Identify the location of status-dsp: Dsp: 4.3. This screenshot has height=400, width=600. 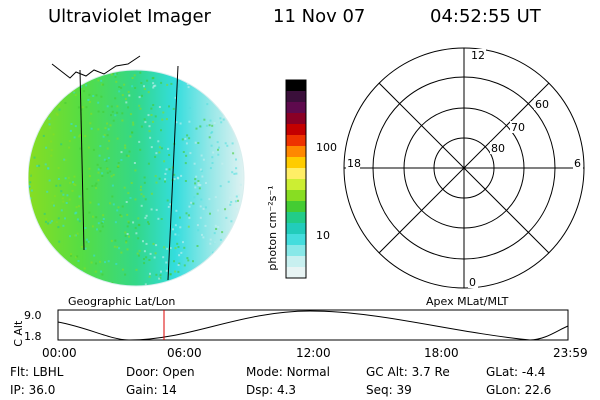
(271, 390).